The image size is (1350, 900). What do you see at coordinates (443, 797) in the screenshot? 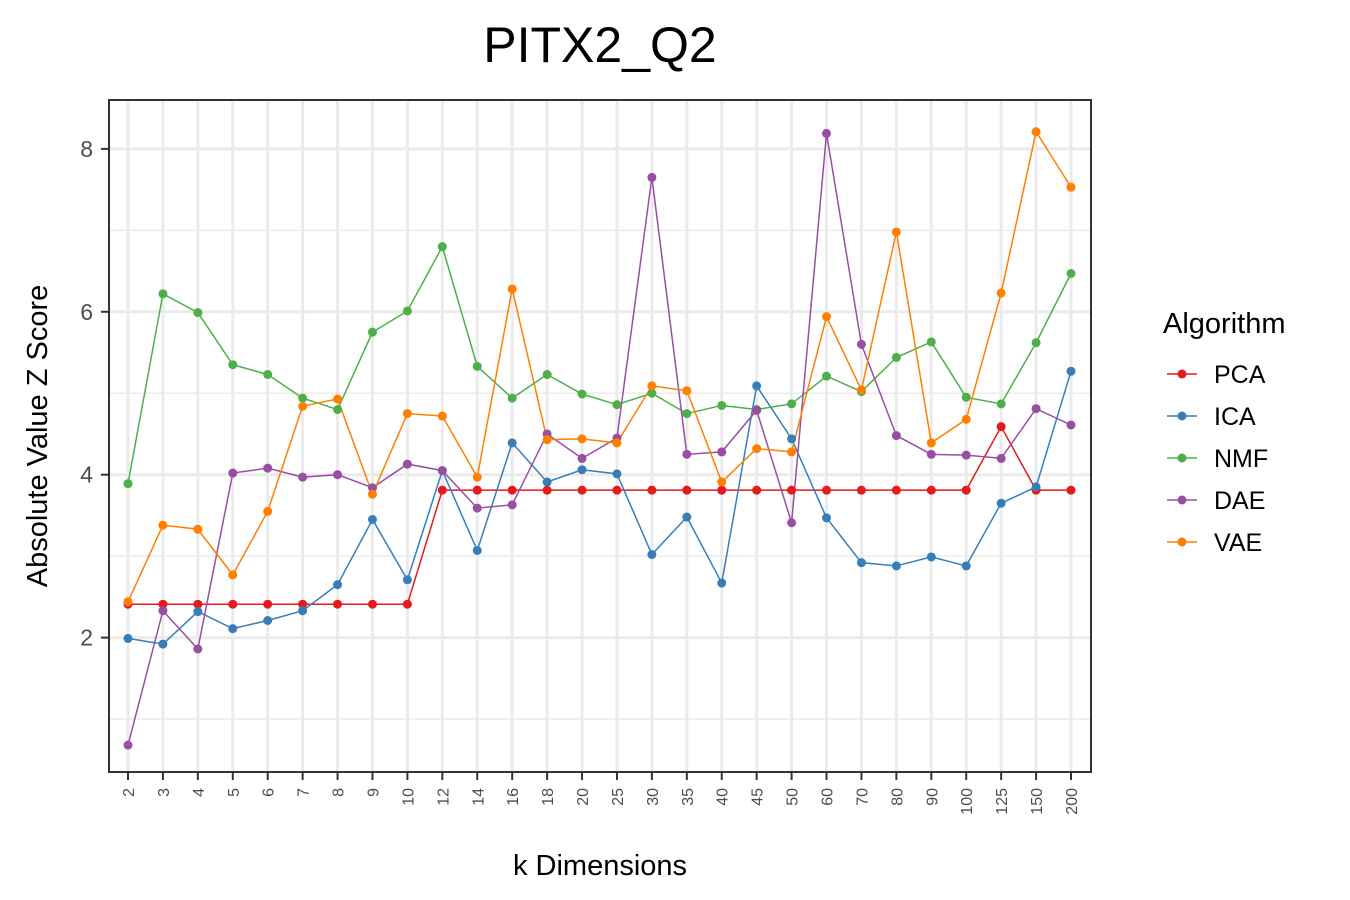
I see `x-tick-label: 12` at bounding box center [443, 797].